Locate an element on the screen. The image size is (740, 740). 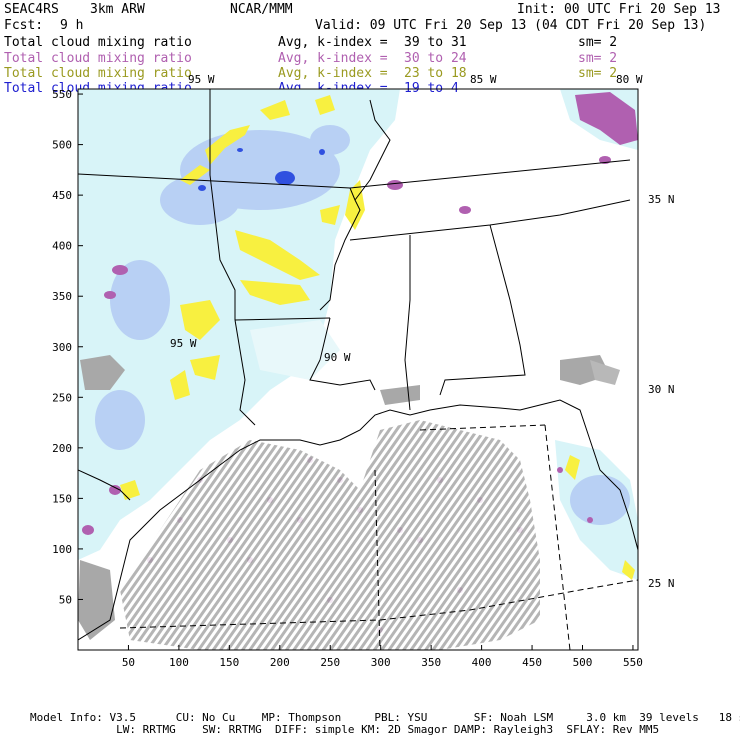
lat-label-25n: 25 N is located at coordinates (661, 583).